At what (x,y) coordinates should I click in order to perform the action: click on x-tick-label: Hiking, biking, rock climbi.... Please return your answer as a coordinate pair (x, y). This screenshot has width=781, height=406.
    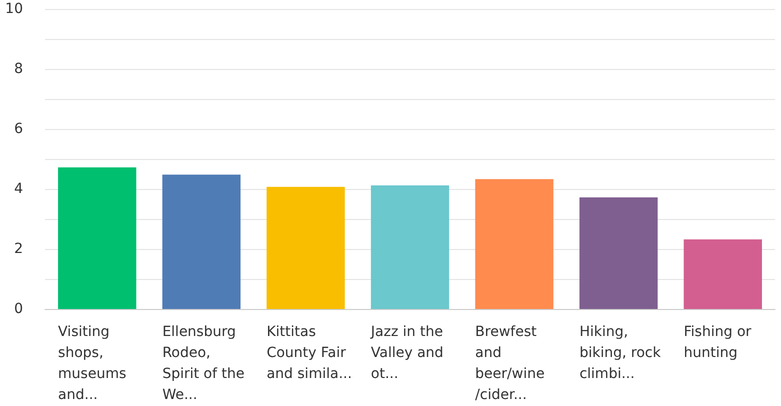
    Looking at the image, I should click on (620, 353).